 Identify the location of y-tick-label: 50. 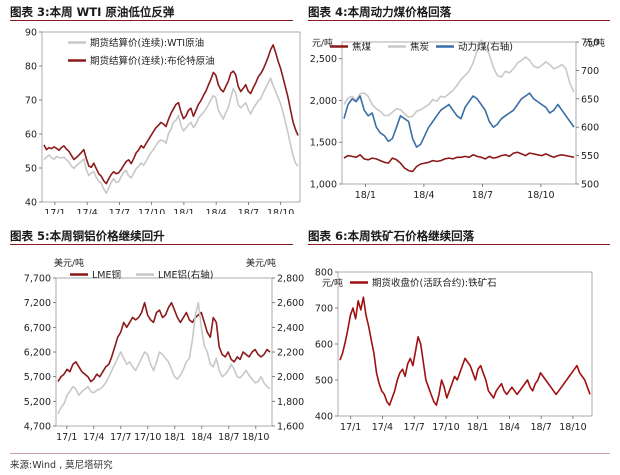
(31, 169).